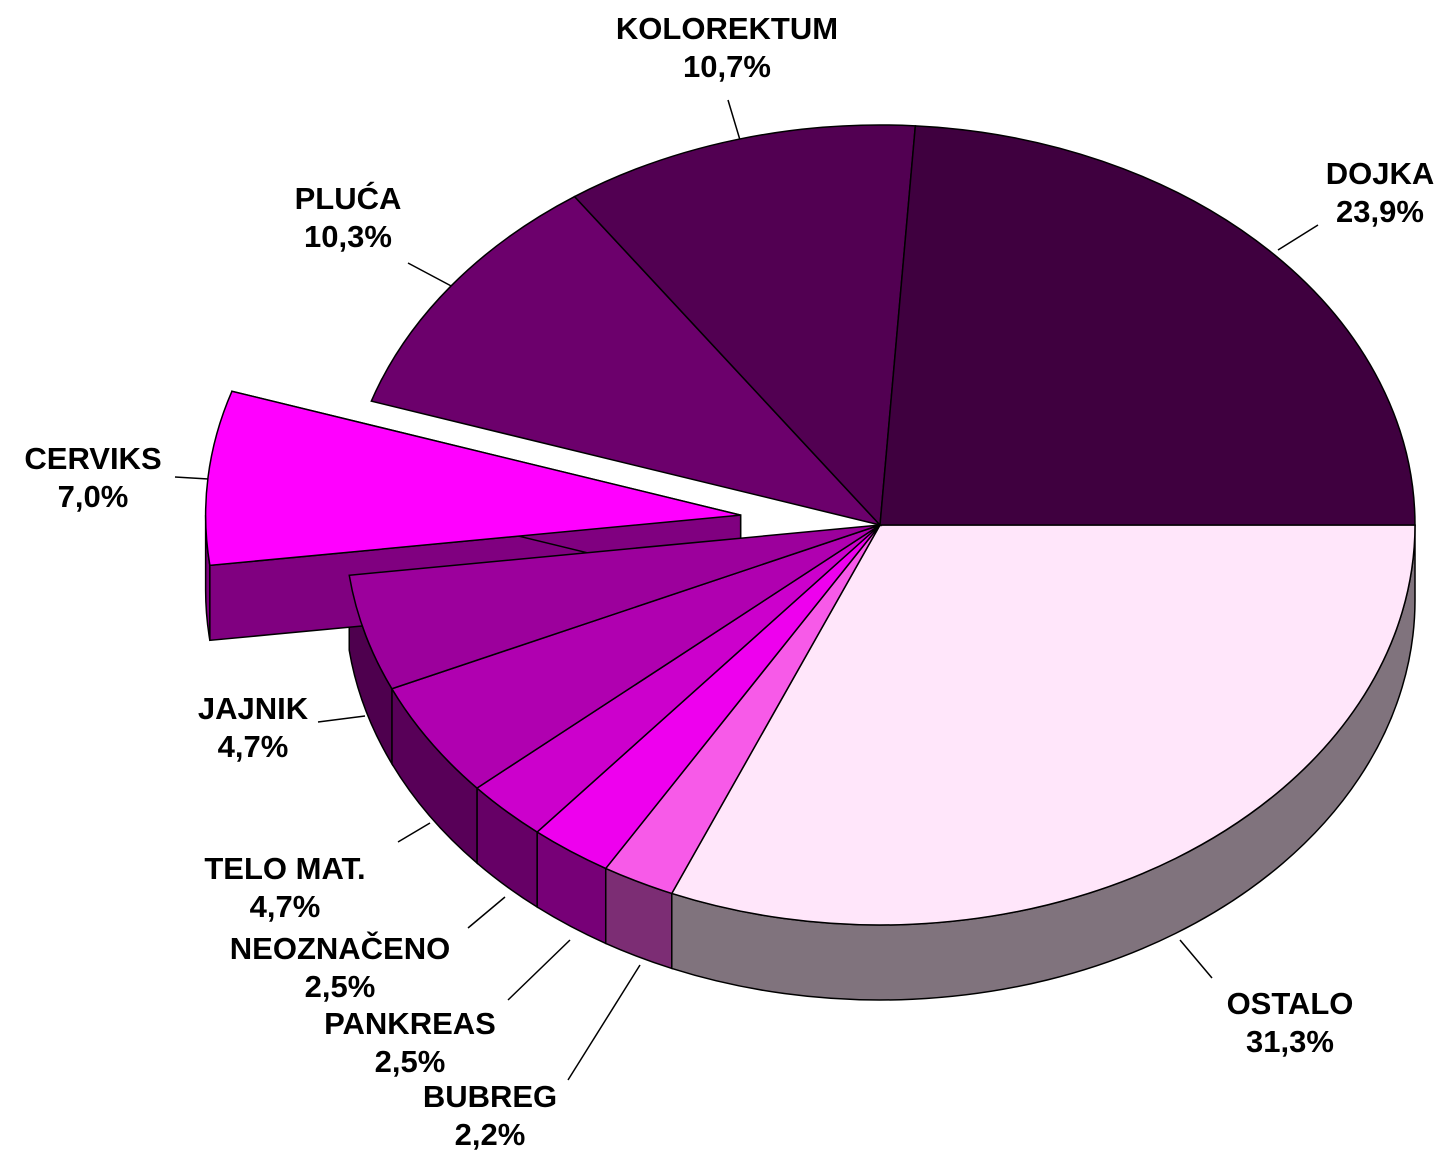  I want to click on slice-label: OSTALO, so click(1290, 1003).